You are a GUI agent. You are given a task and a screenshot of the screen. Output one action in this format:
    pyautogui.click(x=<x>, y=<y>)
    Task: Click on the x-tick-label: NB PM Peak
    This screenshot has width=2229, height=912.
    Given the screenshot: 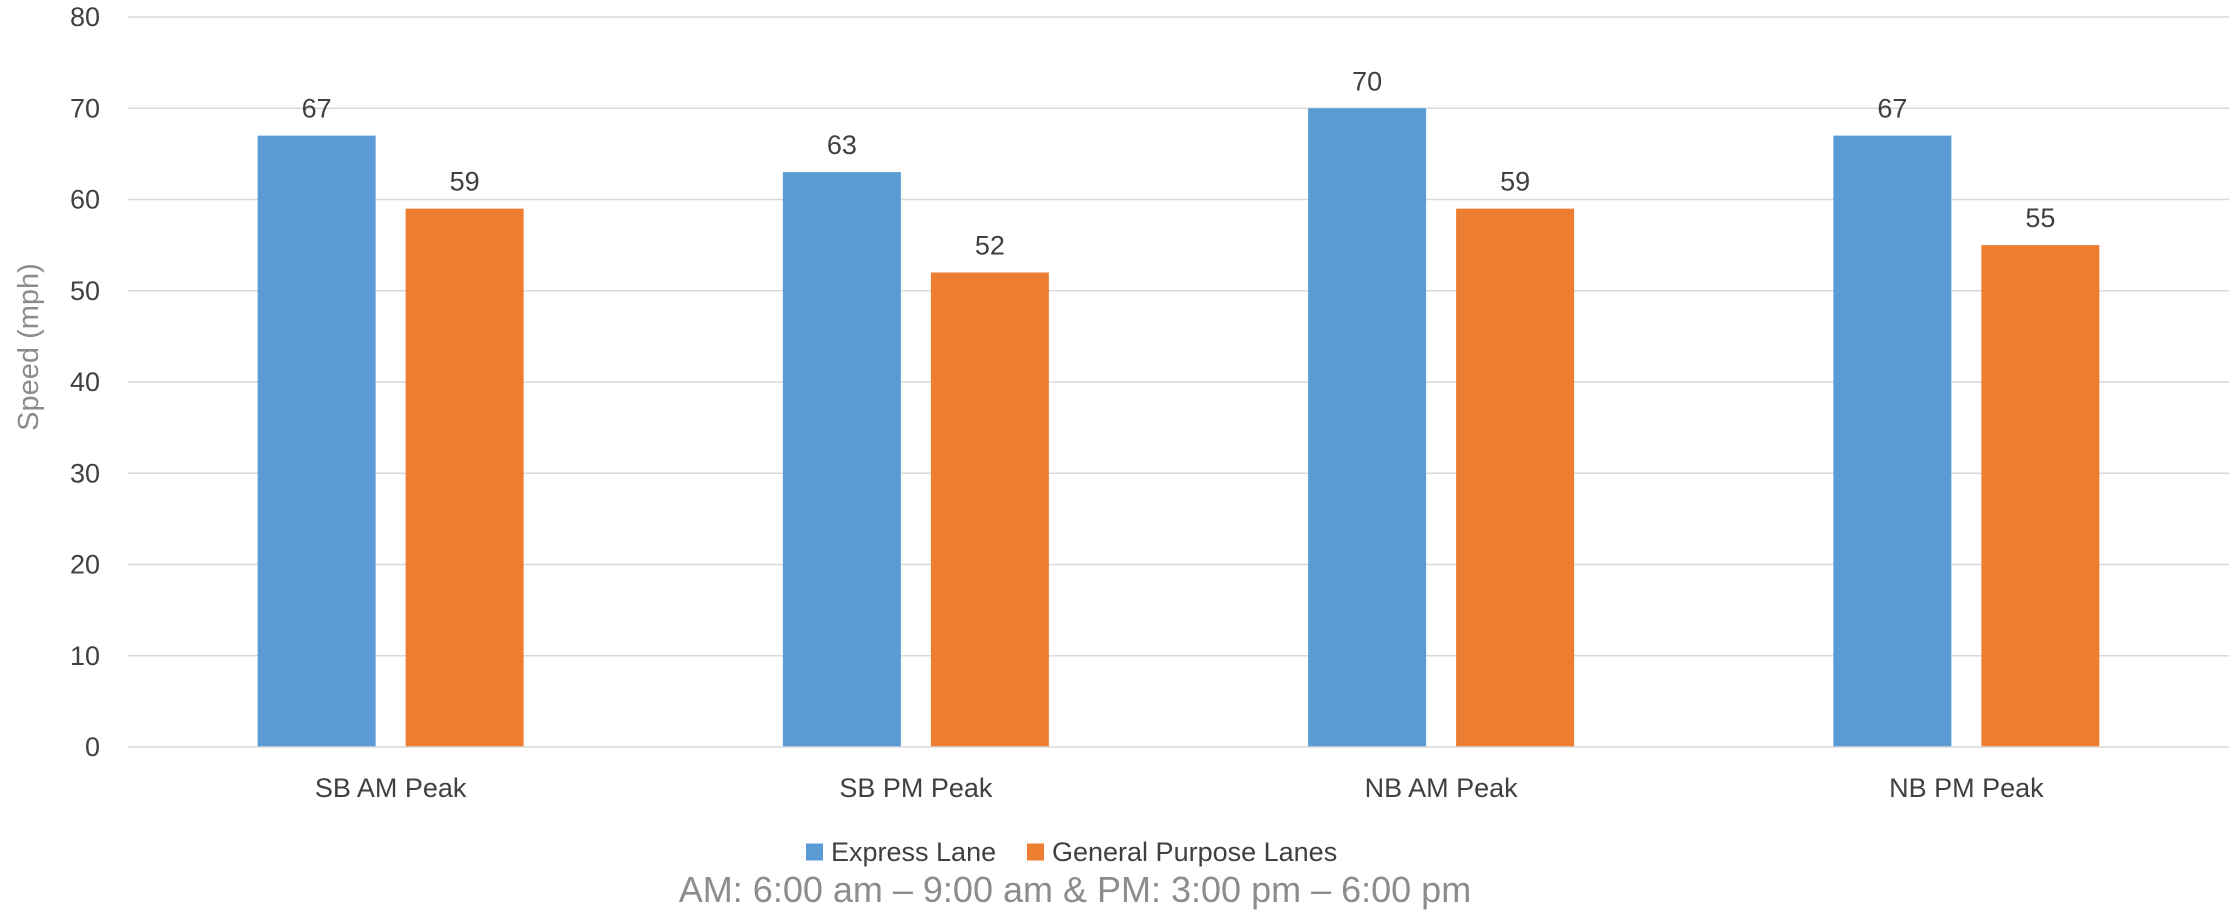 What is the action you would take?
    pyautogui.click(x=1966, y=788)
    